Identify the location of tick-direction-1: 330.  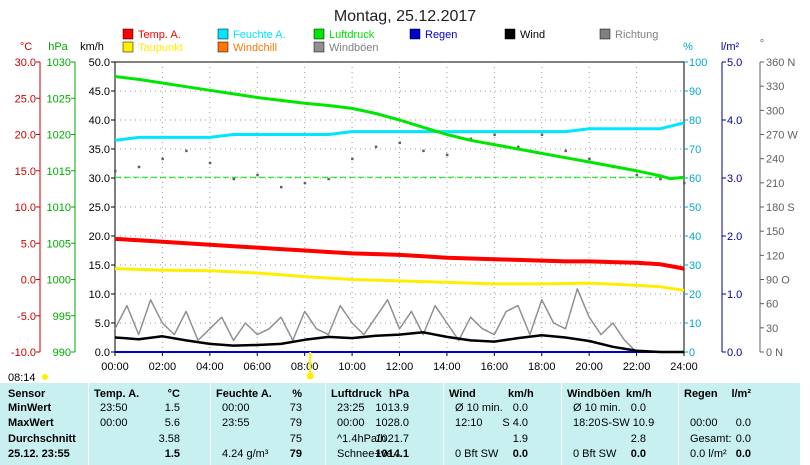
(775, 87).